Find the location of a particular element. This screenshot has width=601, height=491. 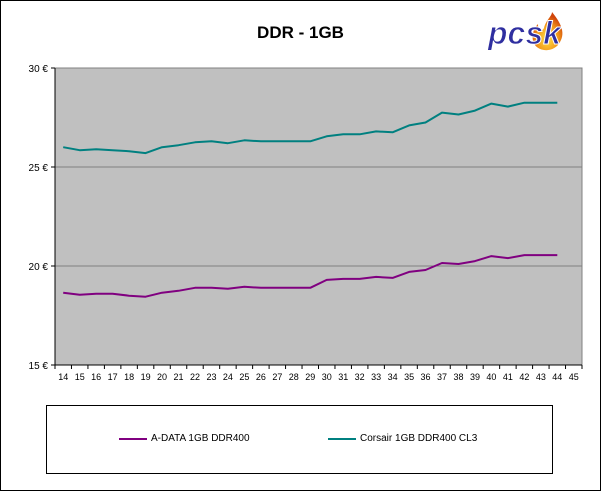

x-tick-label: 31 is located at coordinates (343, 377).